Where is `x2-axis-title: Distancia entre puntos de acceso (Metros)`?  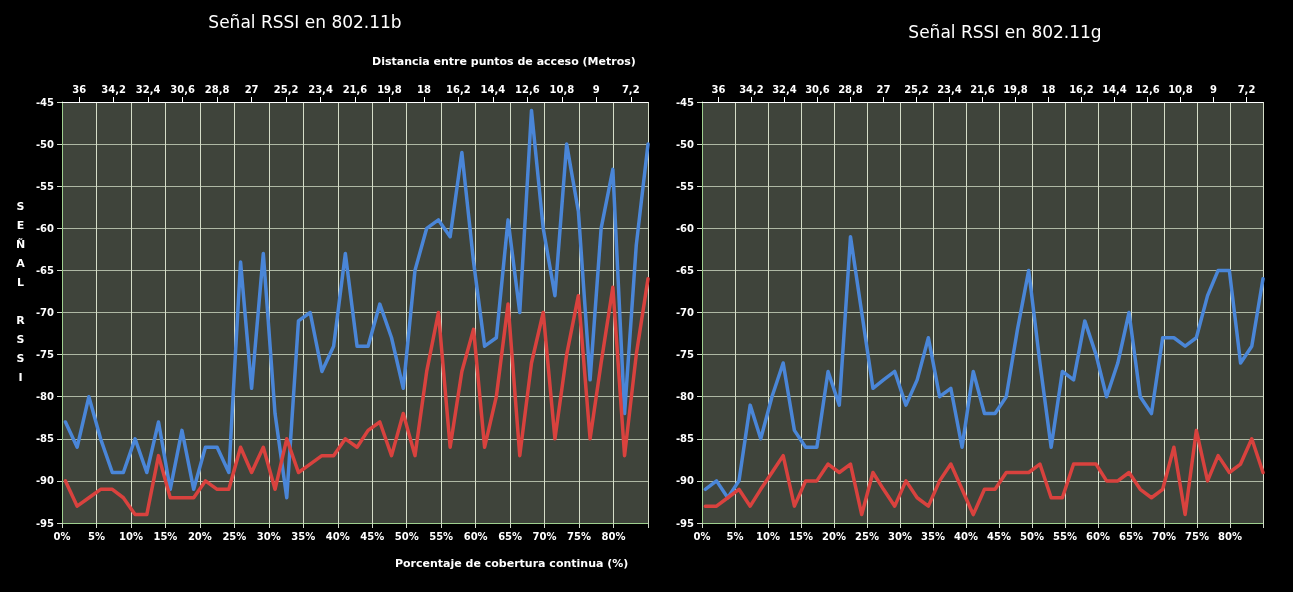
x2-axis-title: Distancia entre puntos de acceso (Metros) is located at coordinates (504, 61).